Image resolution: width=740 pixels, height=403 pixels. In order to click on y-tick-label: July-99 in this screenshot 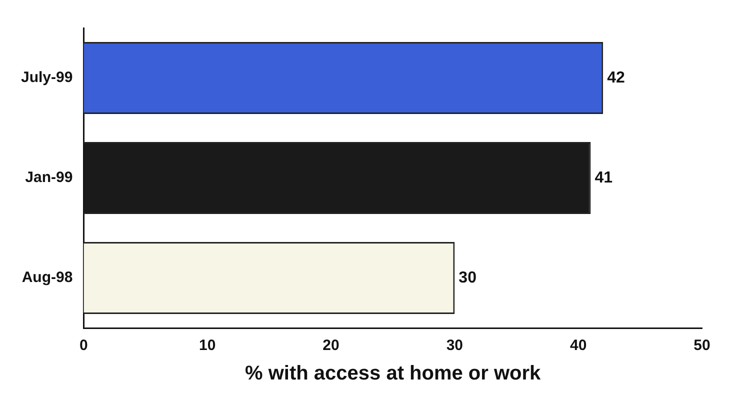, I will do `click(46, 77)`.